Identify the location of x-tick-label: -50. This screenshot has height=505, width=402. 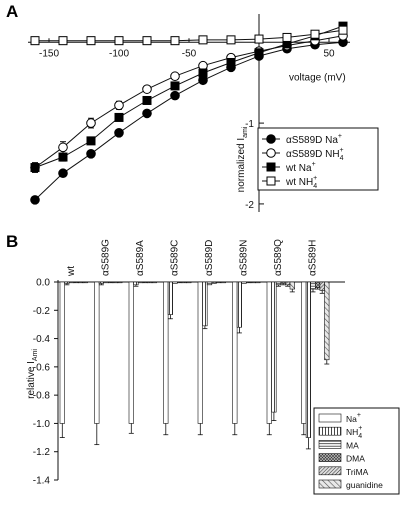
(189, 53).